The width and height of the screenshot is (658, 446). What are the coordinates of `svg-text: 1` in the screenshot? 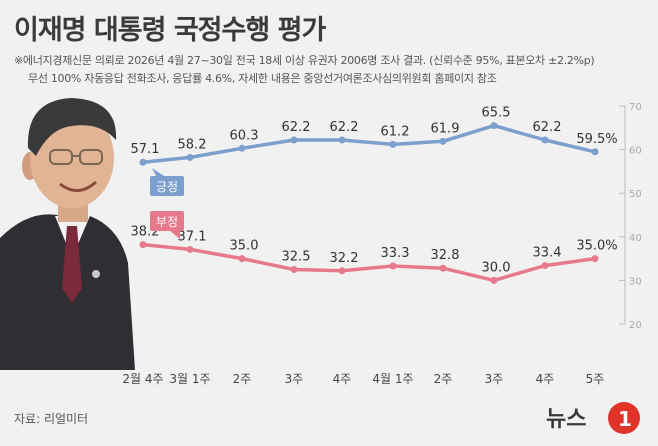 It's located at (625, 419).